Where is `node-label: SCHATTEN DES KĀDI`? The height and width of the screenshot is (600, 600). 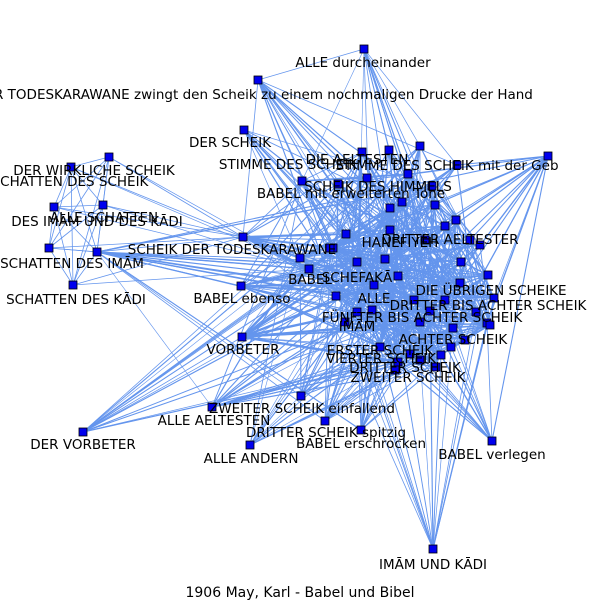
node-label: SCHATTEN DES KĀDI is located at coordinates (76, 299).